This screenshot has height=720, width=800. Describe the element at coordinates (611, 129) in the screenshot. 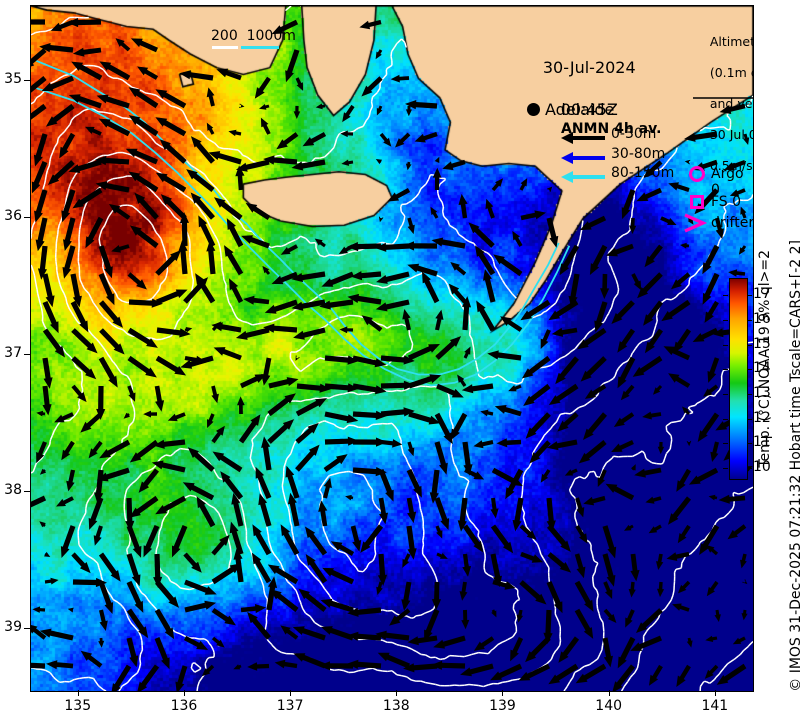

I see `anmn-legend-title: ANMN 4h av.` at that location.